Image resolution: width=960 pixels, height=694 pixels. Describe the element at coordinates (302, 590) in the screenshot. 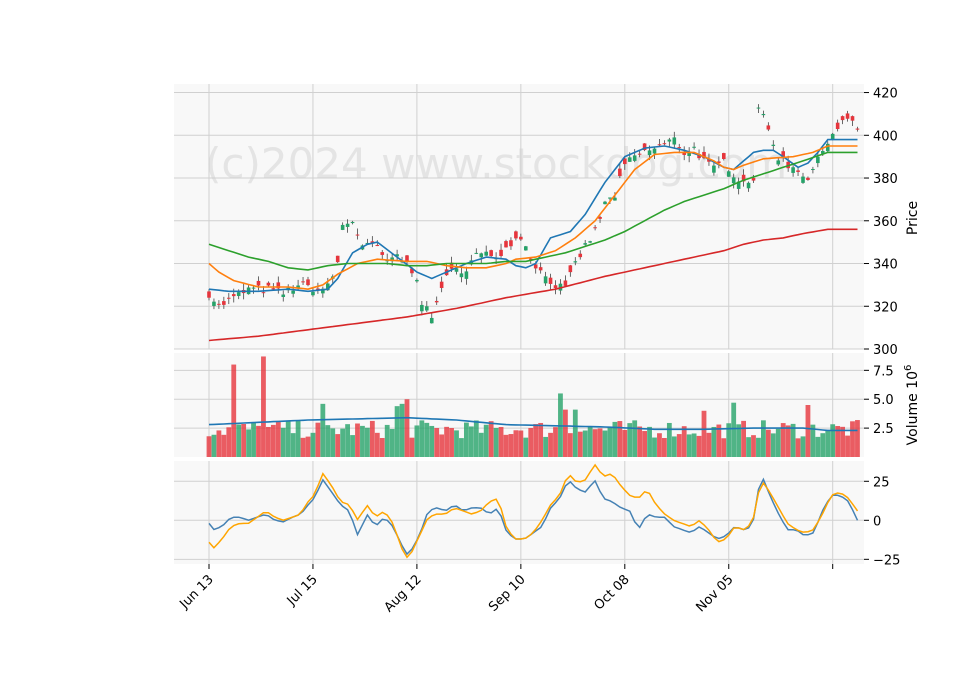

I see `x-tick-label: Jul 15` at that location.